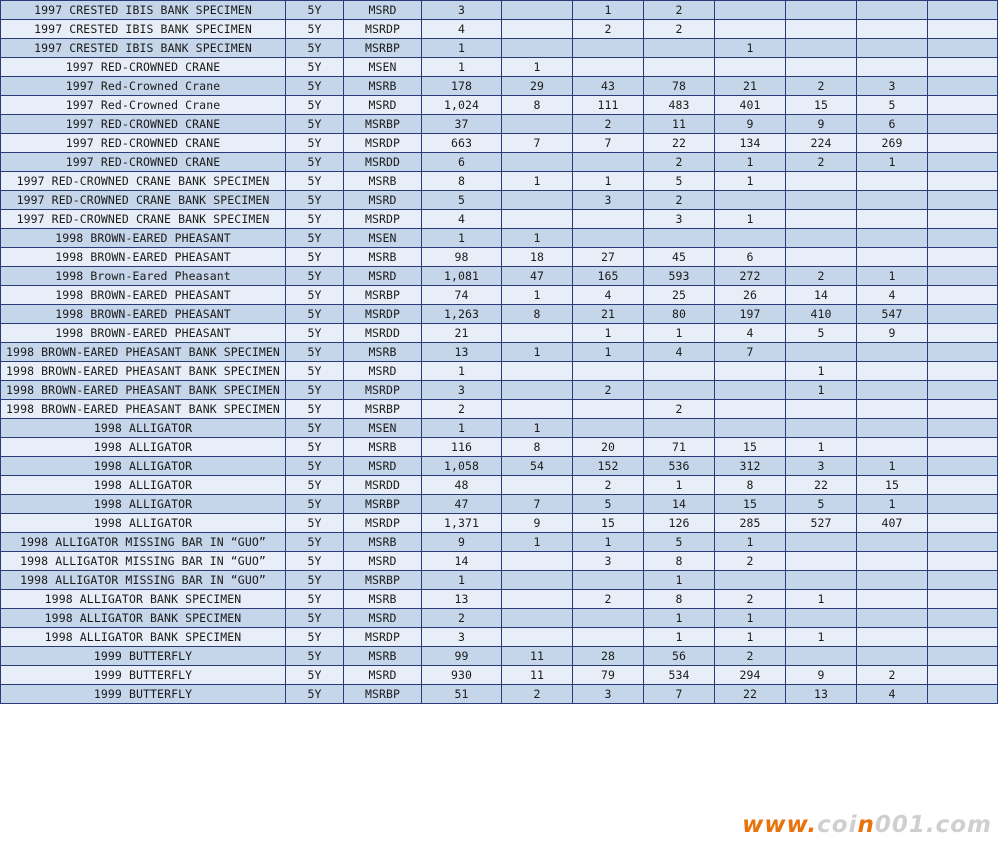  What do you see at coordinates (143, 618) in the screenshot?
I see `cell-name: 1998 ALLIGATOR BANK SPECIMEN` at bounding box center [143, 618].